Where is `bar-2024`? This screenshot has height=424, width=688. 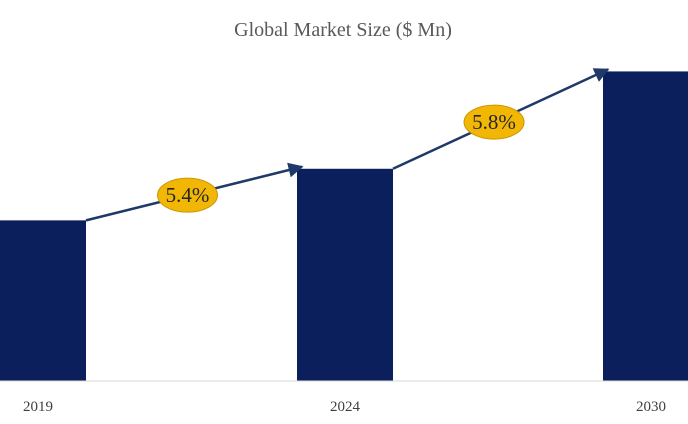
bar-2024 is located at coordinates (345, 274).